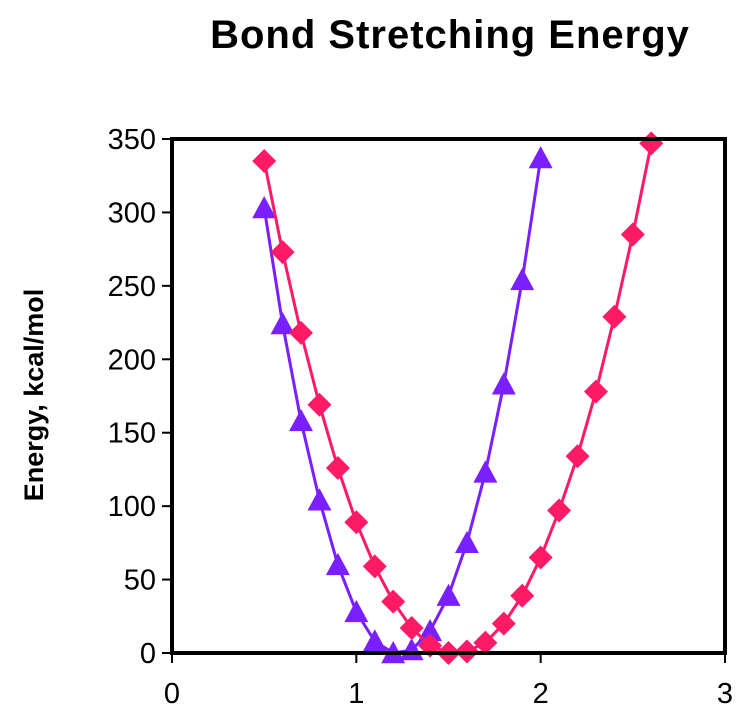  Describe the element at coordinates (140, 581) in the screenshot. I see `y-tick-label: 50` at that location.